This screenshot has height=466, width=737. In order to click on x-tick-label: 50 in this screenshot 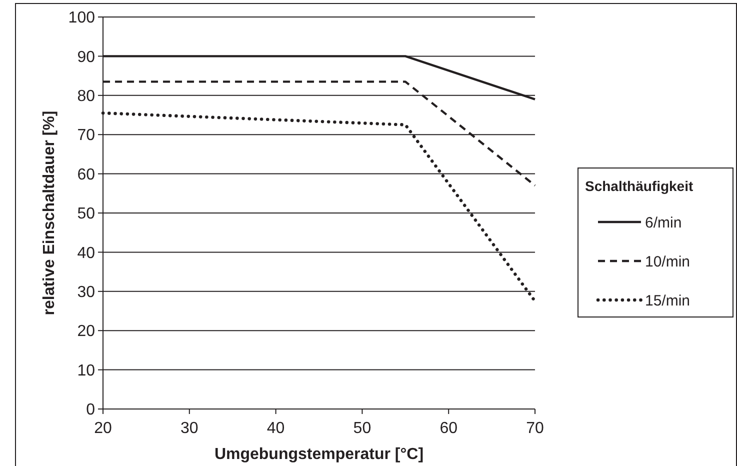, I will do `click(362, 428)`.